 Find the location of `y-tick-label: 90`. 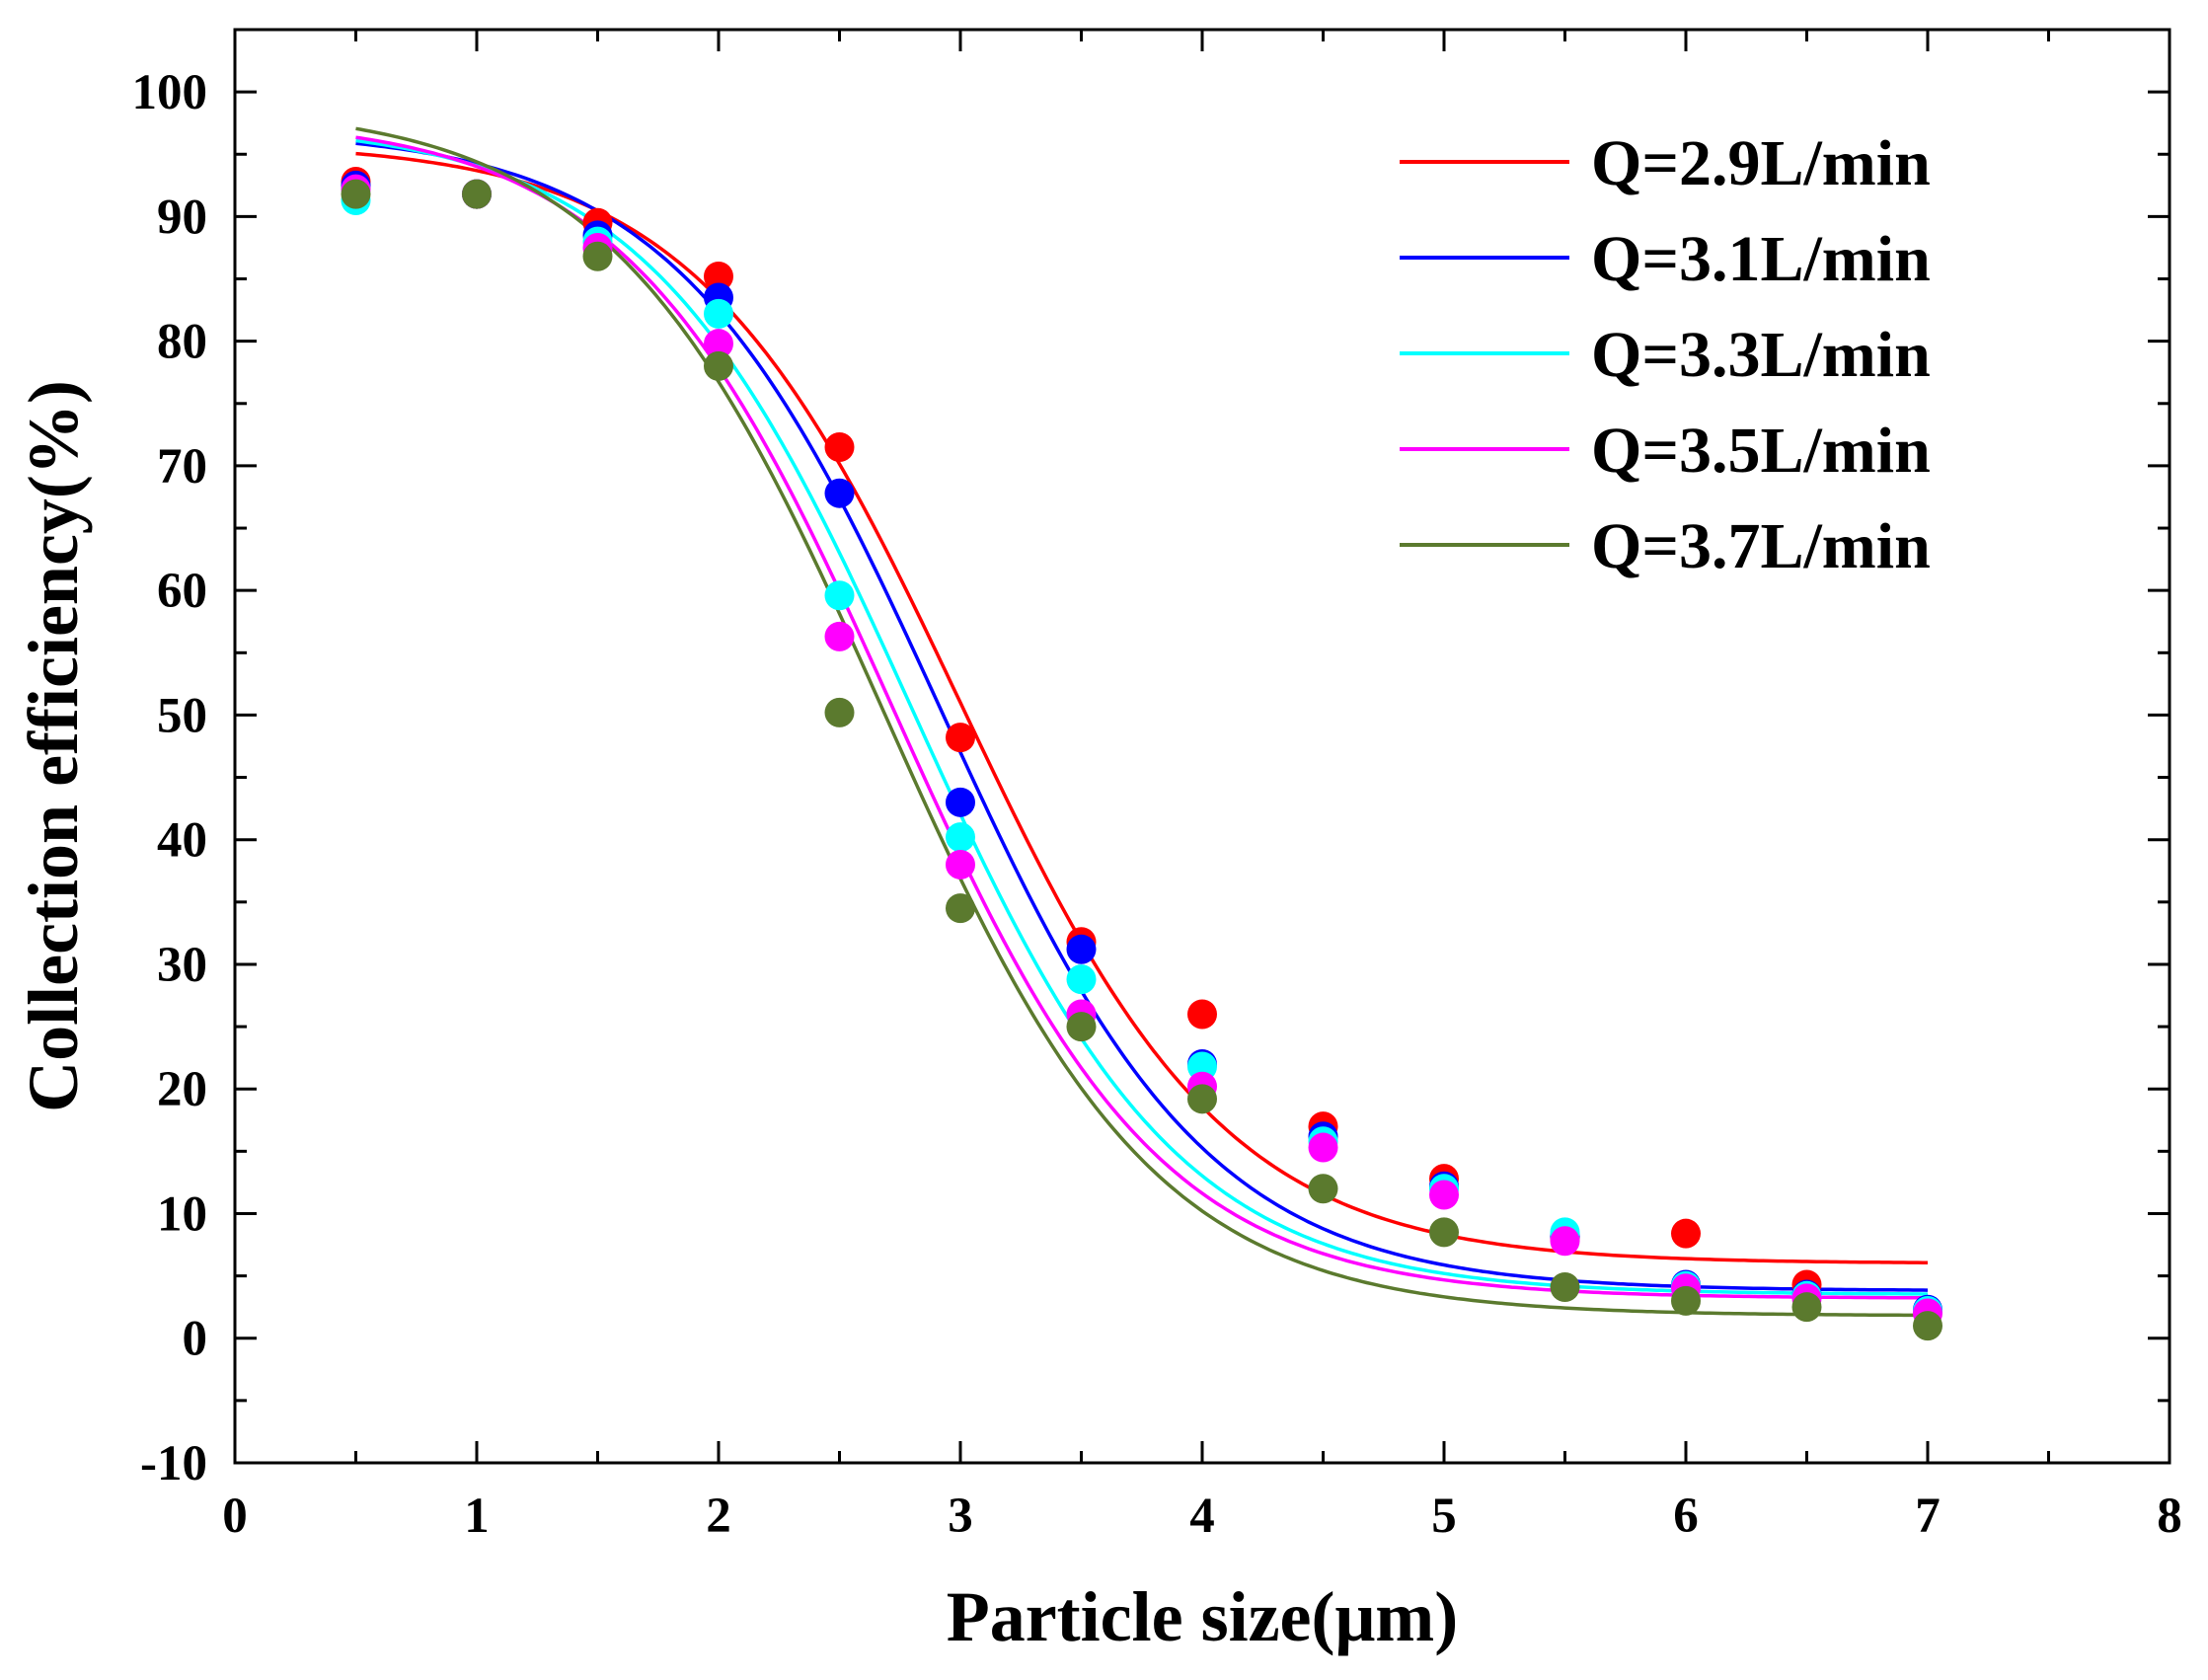

y-tick-label: 90 is located at coordinates (182, 217).